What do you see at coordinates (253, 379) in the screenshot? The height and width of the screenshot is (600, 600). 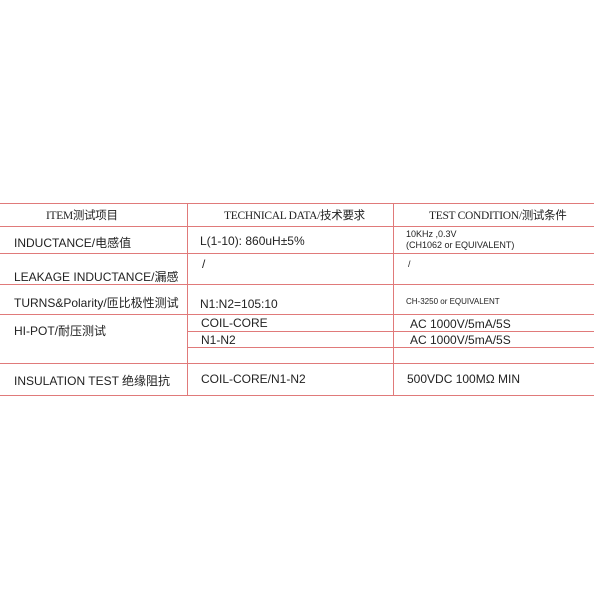 I see `data-cell: COIL-CORE/N1-N2` at bounding box center [253, 379].